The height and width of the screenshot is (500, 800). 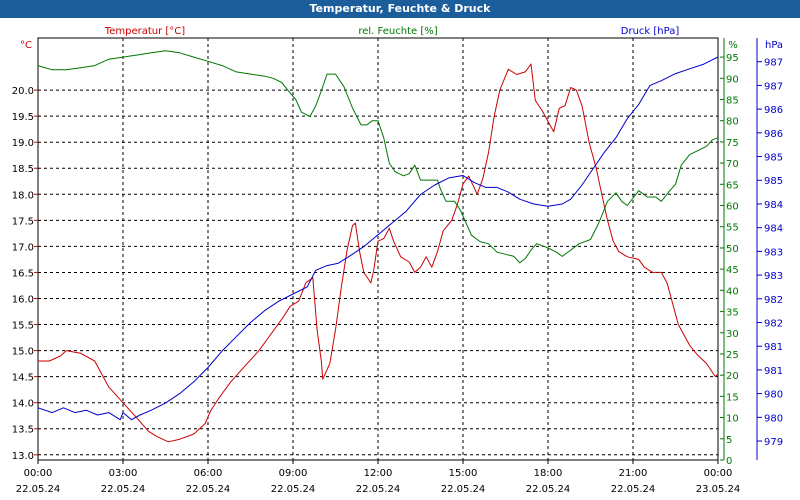 What do you see at coordinates (293, 473) in the screenshot?
I see `x-tick-label-time: 09:00` at bounding box center [293, 473].